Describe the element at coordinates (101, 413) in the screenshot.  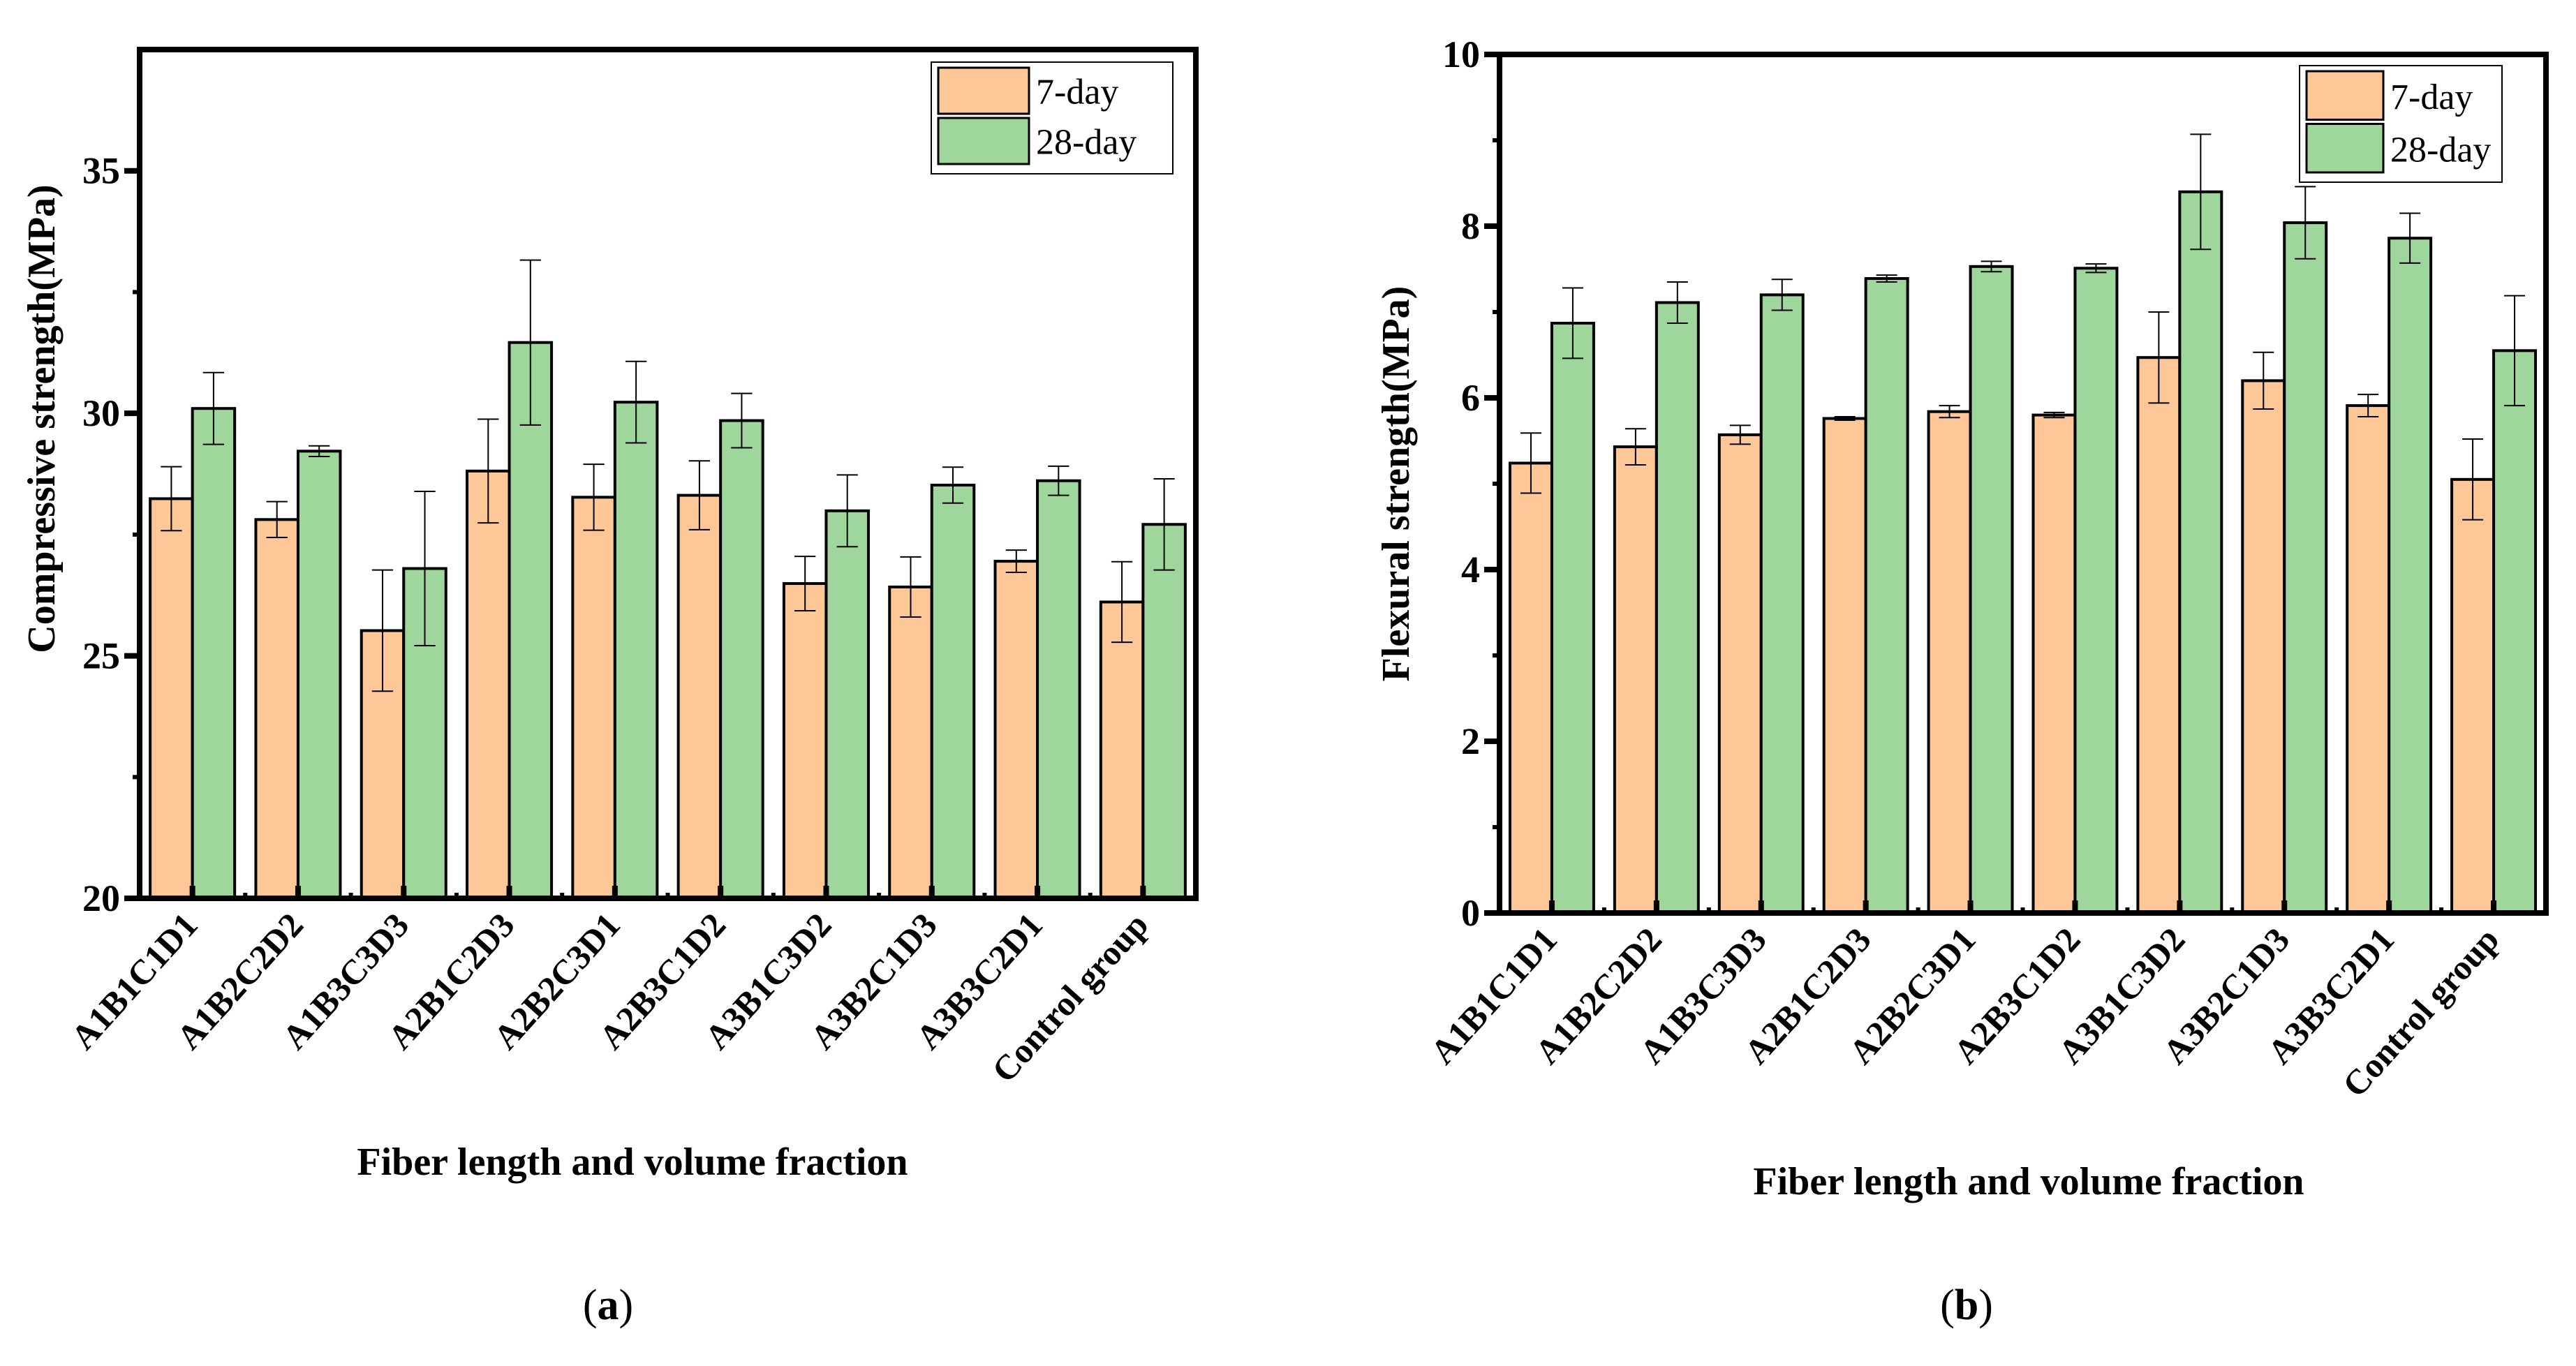
I see `y-tick-label: 30` at that location.